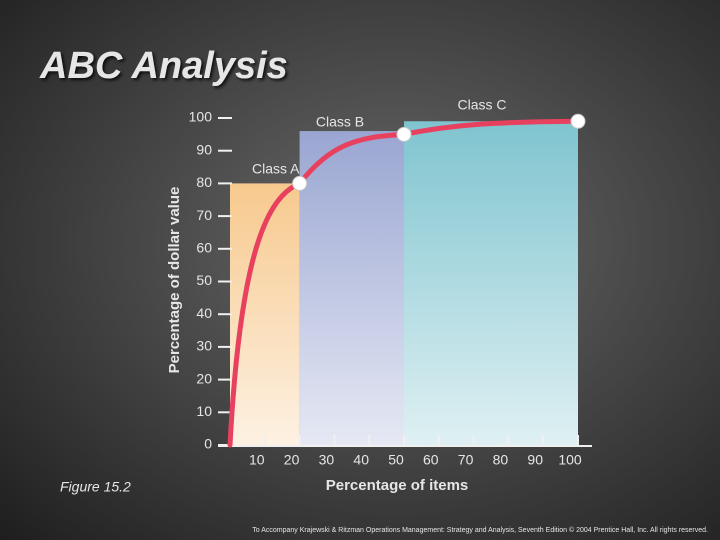 The height and width of the screenshot is (540, 720). I want to click on region-label: Class C, so click(481, 105).